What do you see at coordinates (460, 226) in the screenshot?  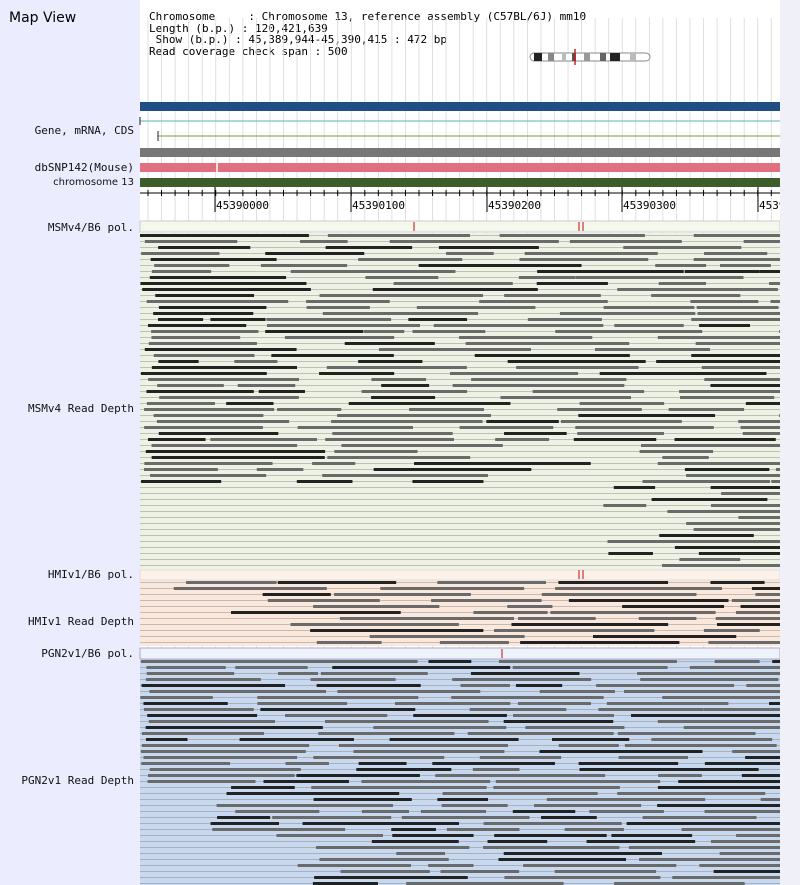 I see `msm-pol-track` at bounding box center [460, 226].